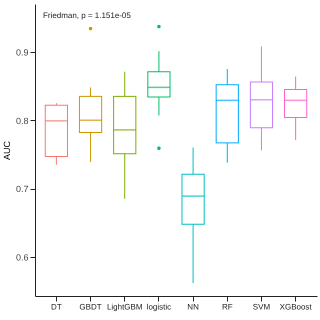 This screenshot has width=320, height=320. What do you see at coordinates (22, 257) in the screenshot?
I see `y-tick-label: 0.6` at bounding box center [22, 257].